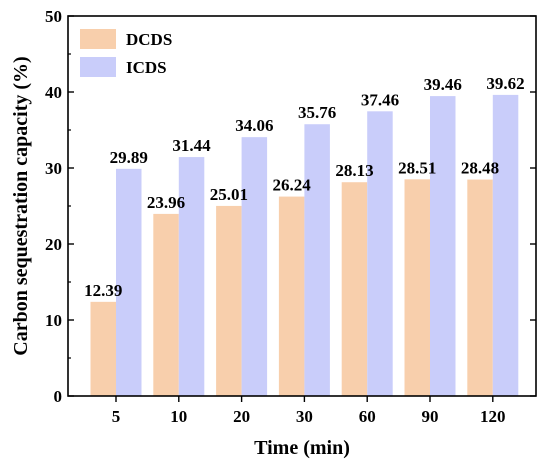  What do you see at coordinates (191, 145) in the screenshot?
I see `data-label-icds-10: 31.44` at bounding box center [191, 145].